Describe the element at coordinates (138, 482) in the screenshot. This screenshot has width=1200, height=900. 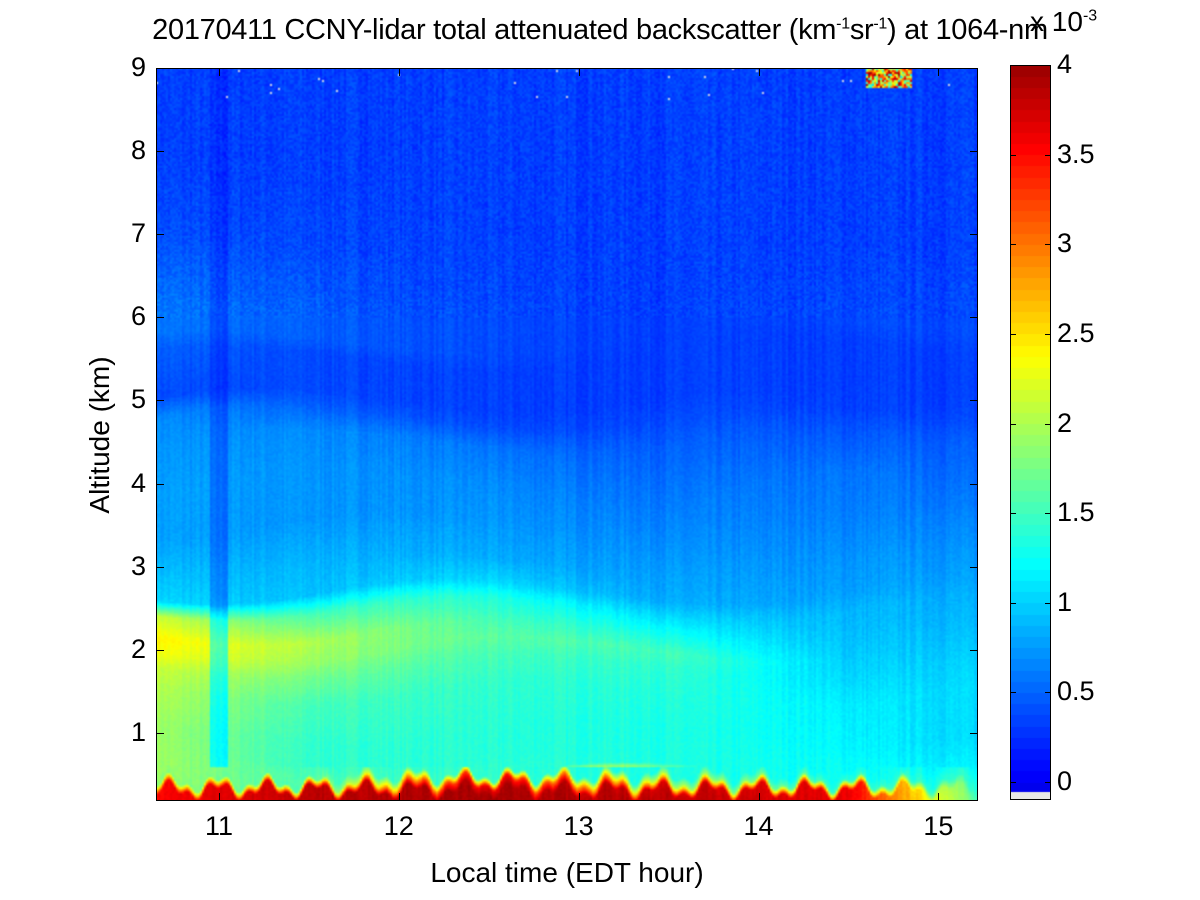
I see `y-tick-label: 4` at that location.